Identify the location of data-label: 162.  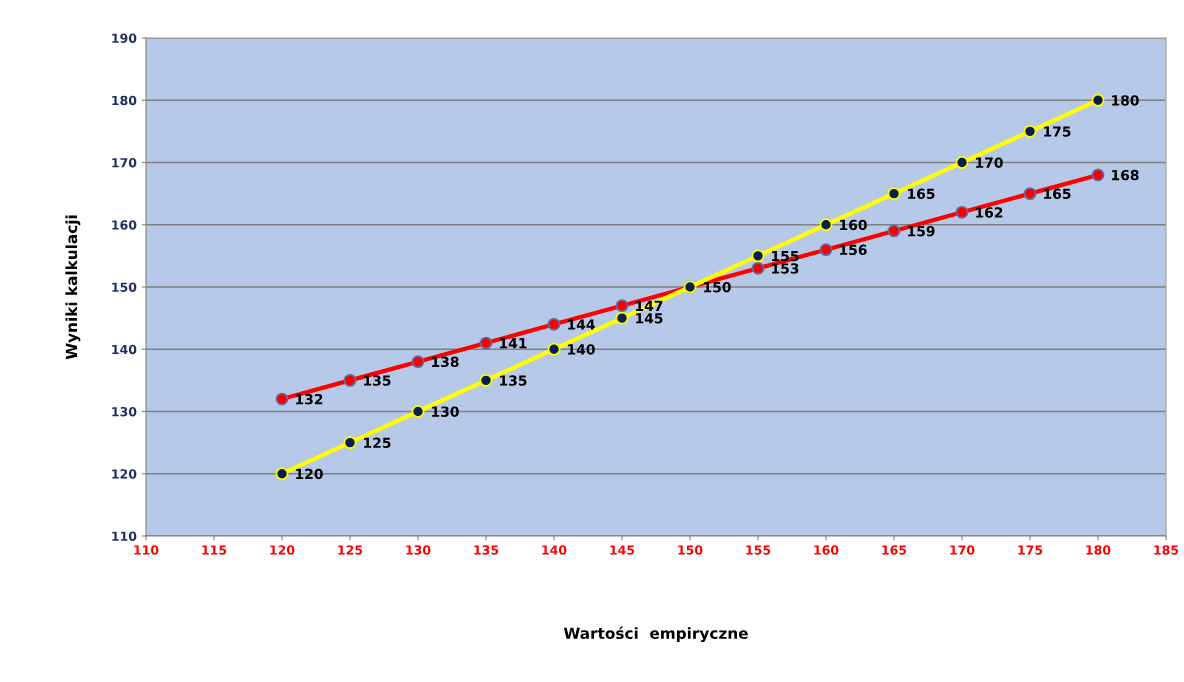
(989, 212).